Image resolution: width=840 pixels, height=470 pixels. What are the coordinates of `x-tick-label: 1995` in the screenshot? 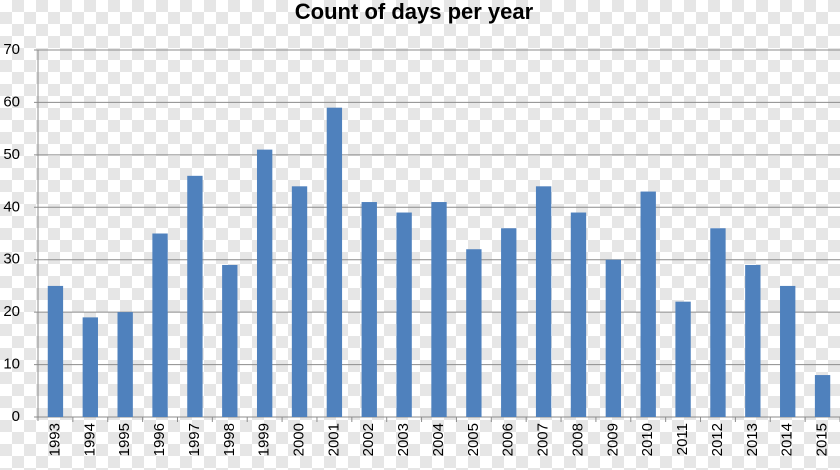 It's located at (124, 439).